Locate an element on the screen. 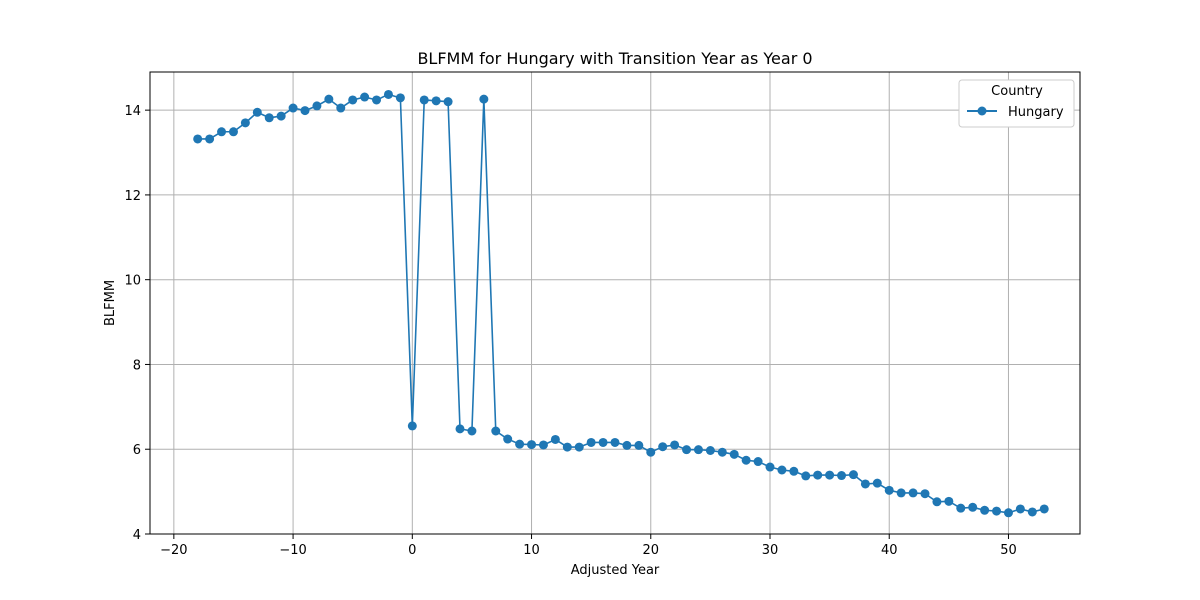 The image size is (1200, 600). x-tick-label: −10 is located at coordinates (292, 550).